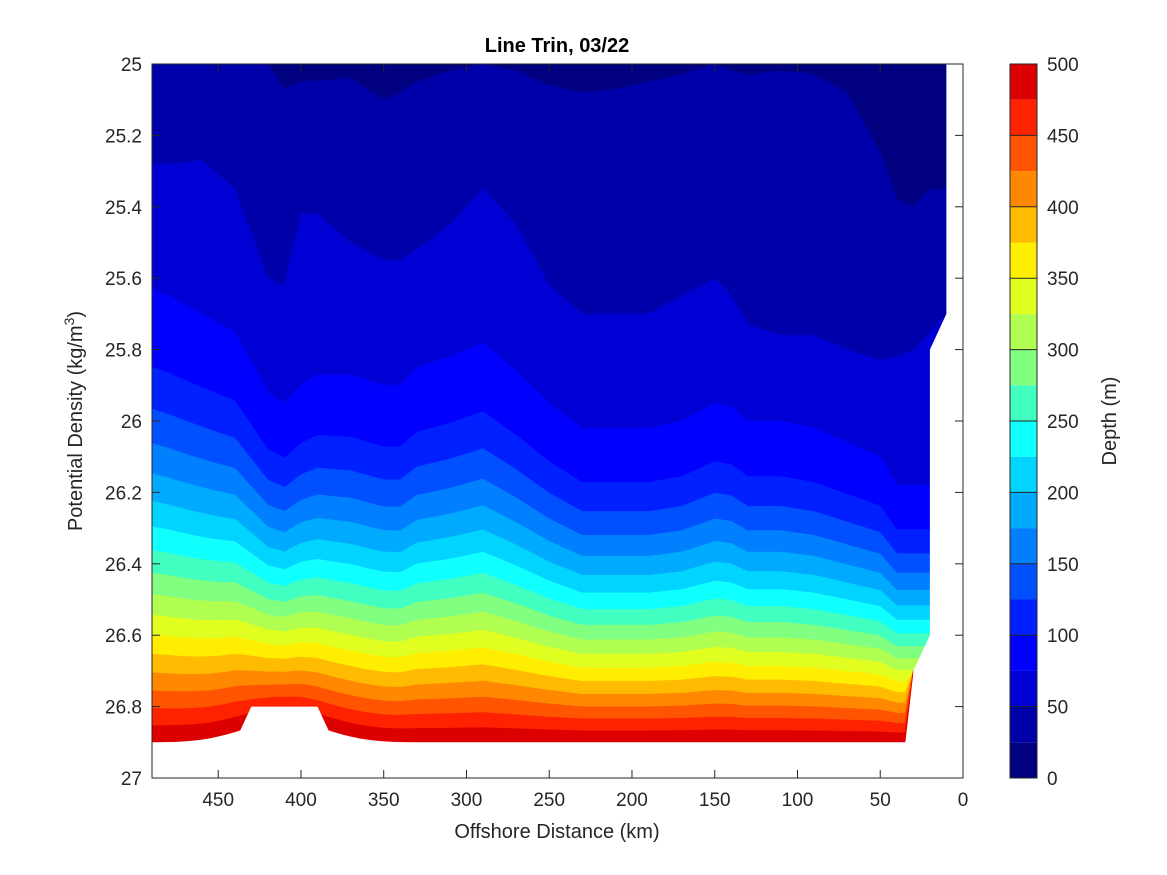 The image size is (1167, 875). Describe the element at coordinates (1063, 351) in the screenshot. I see `colorbar-tick-label: 300` at that location.